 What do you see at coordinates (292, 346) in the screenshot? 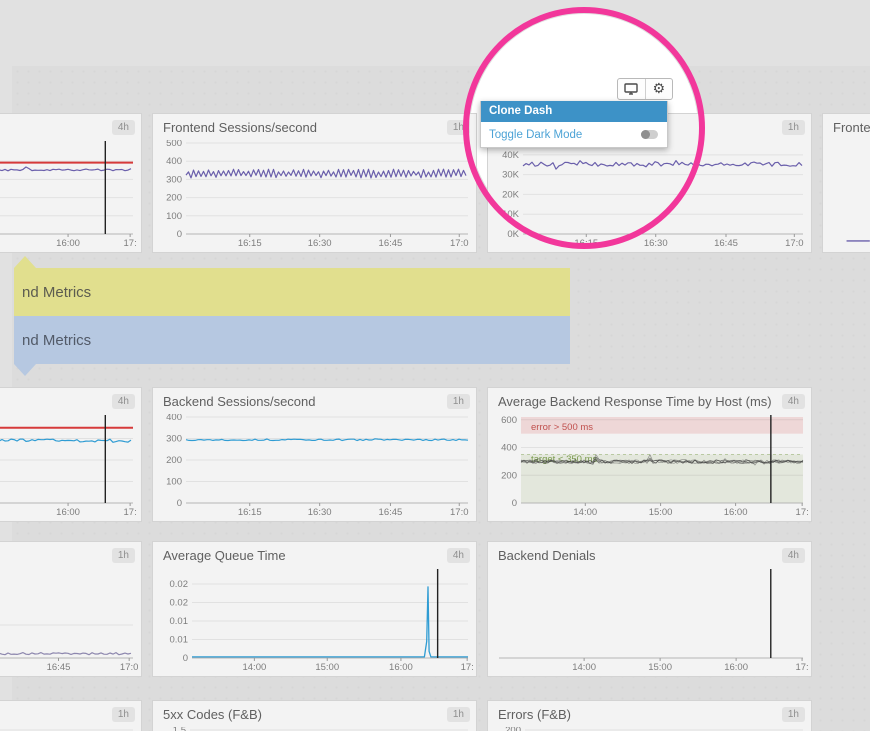
I see `note-banner-backend-metrics: nd Metrics` at bounding box center [292, 346].